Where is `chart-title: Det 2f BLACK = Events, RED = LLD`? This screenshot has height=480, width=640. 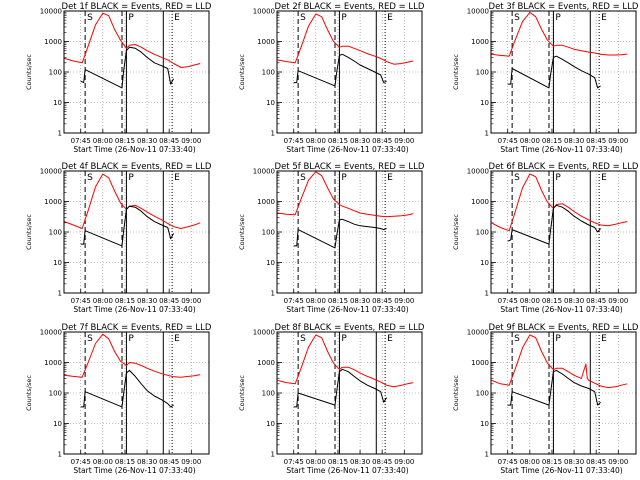
chart-title: Det 2f BLACK = Events, RED = LLD is located at coordinates (350, 7).